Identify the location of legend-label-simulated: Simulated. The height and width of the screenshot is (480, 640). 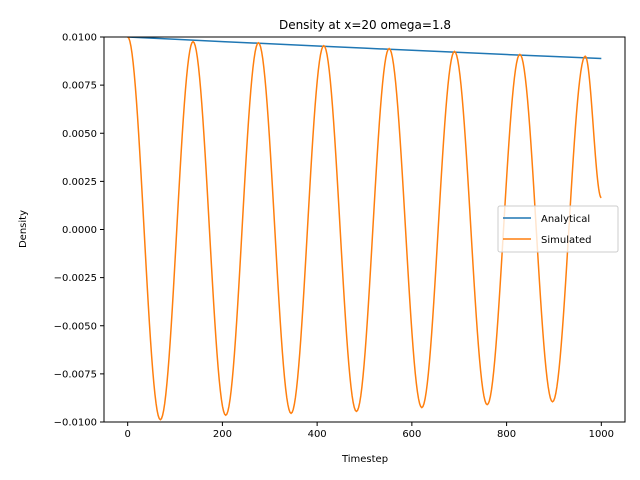
(566, 240).